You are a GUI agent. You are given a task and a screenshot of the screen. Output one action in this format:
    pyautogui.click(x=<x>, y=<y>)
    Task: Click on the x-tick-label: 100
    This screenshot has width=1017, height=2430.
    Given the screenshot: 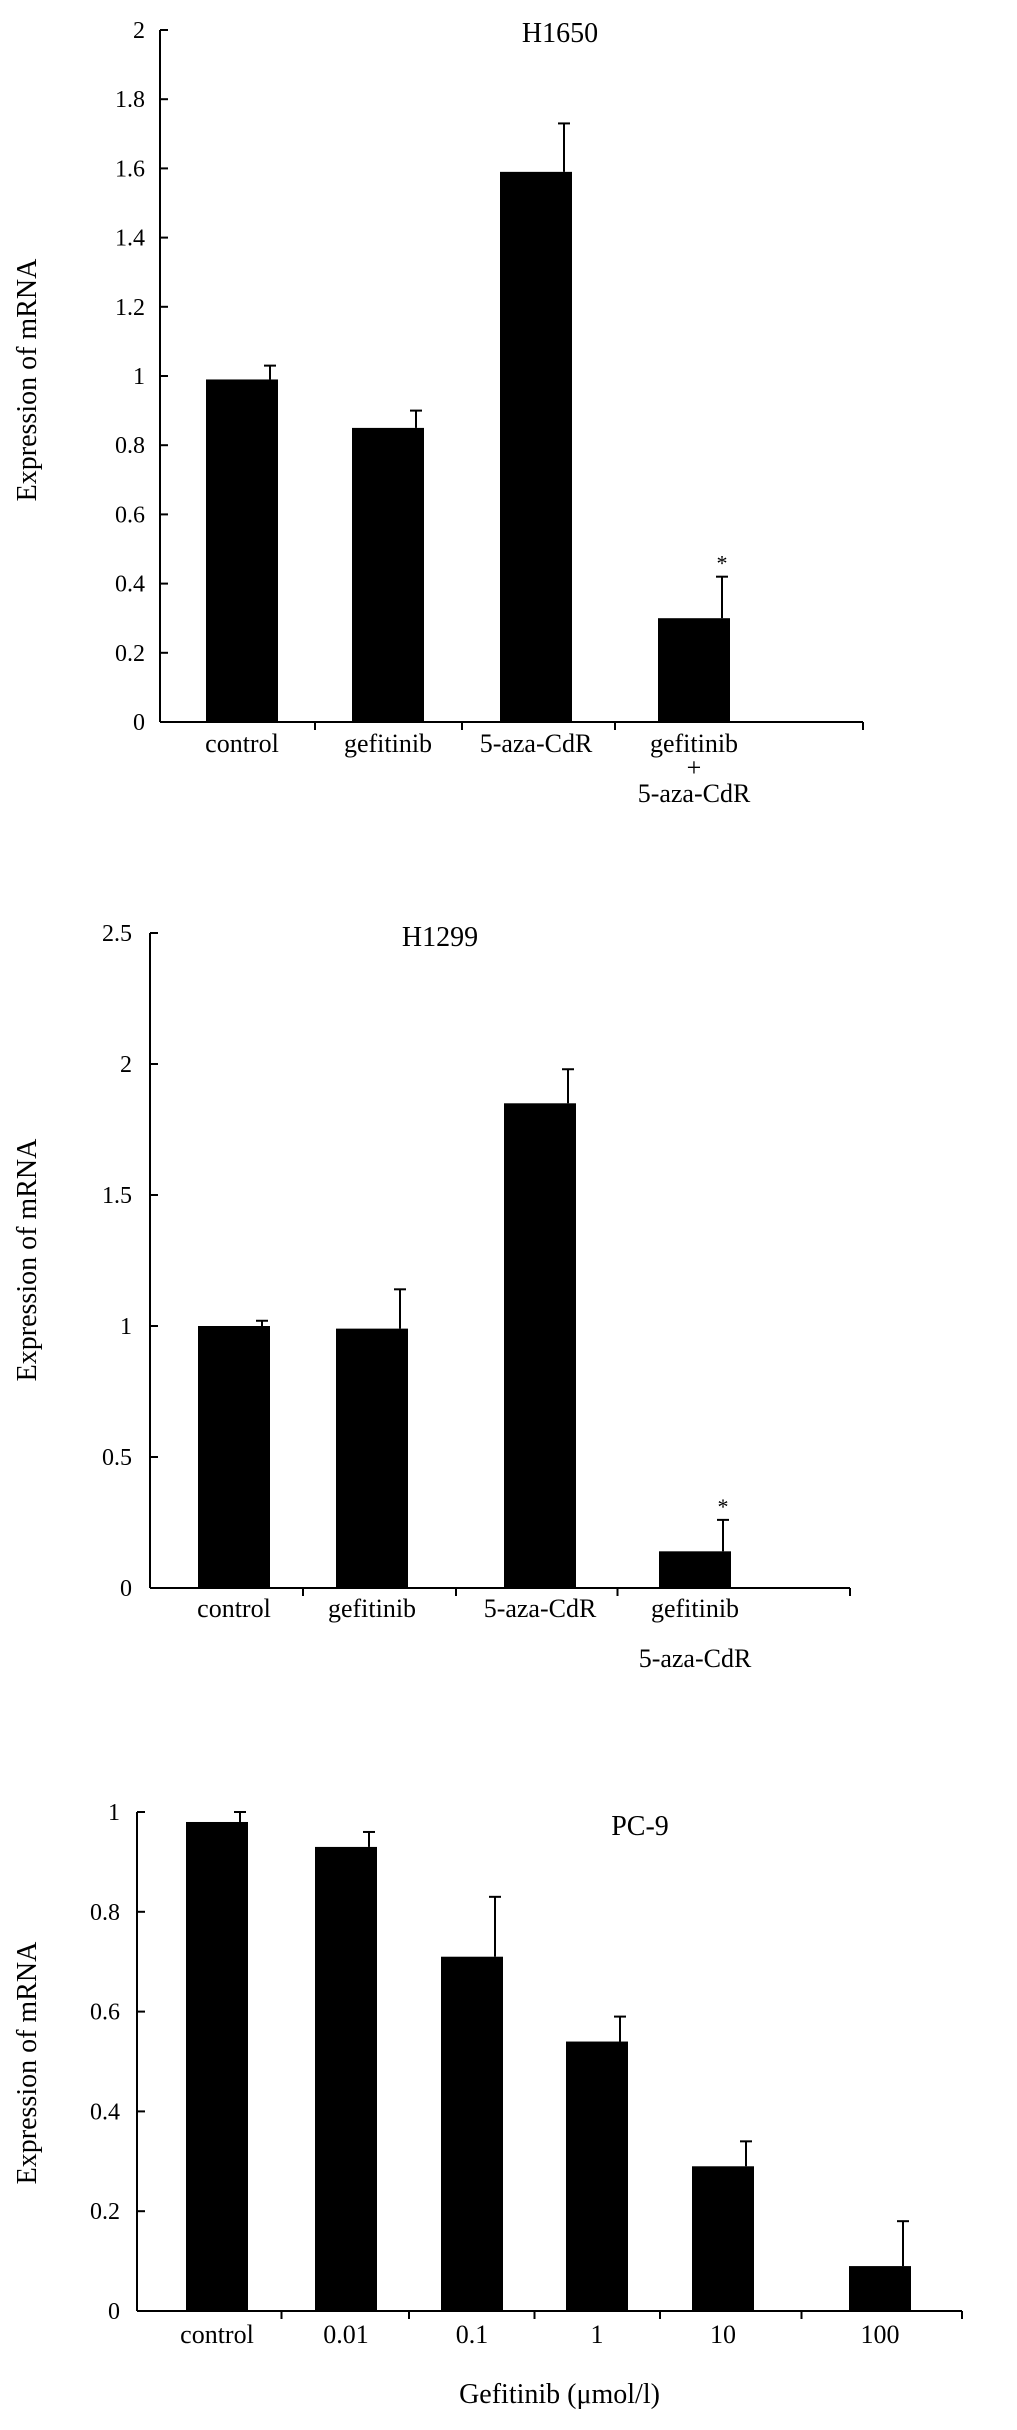 What is the action you would take?
    pyautogui.click(x=880, y=2334)
    